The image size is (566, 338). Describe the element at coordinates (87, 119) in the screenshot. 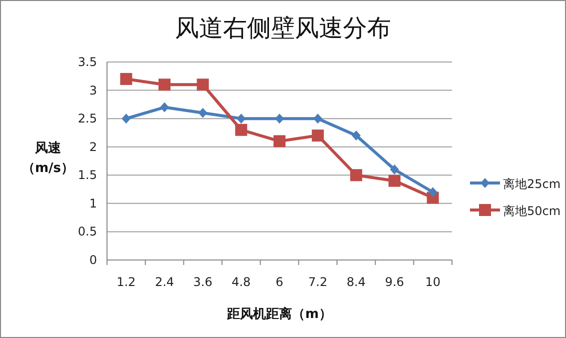

I see `y-tick-label: 2.5` at that location.